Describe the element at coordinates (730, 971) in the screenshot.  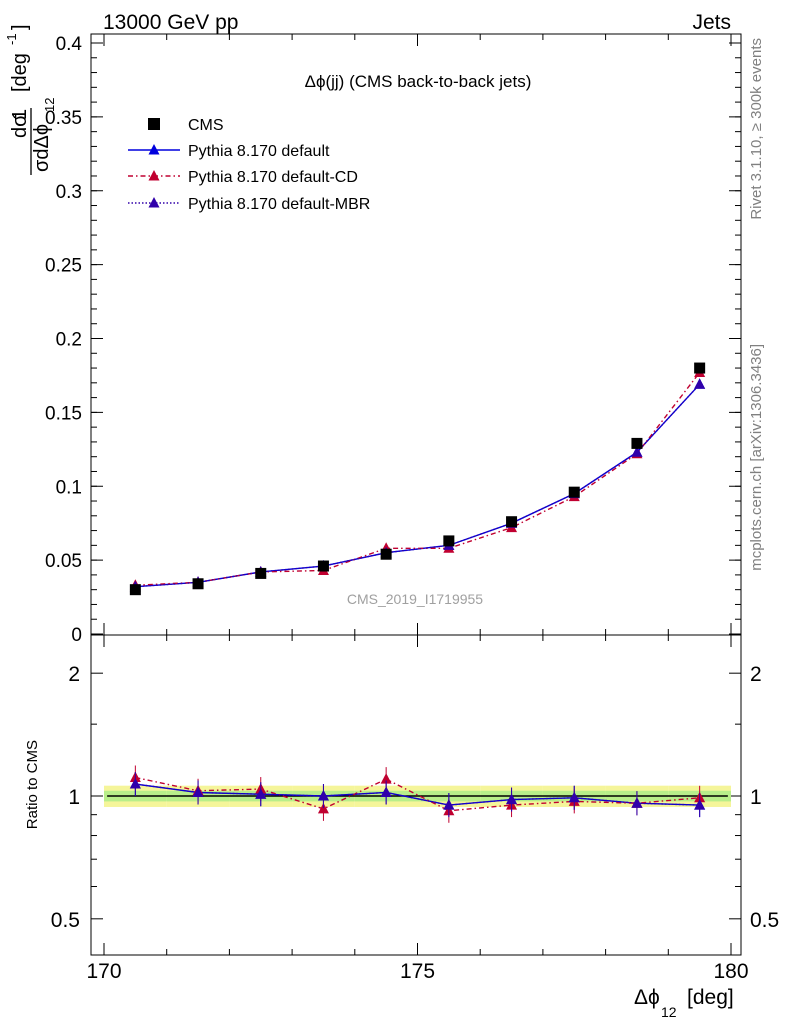
I see `x-tick-label: 180` at that location.